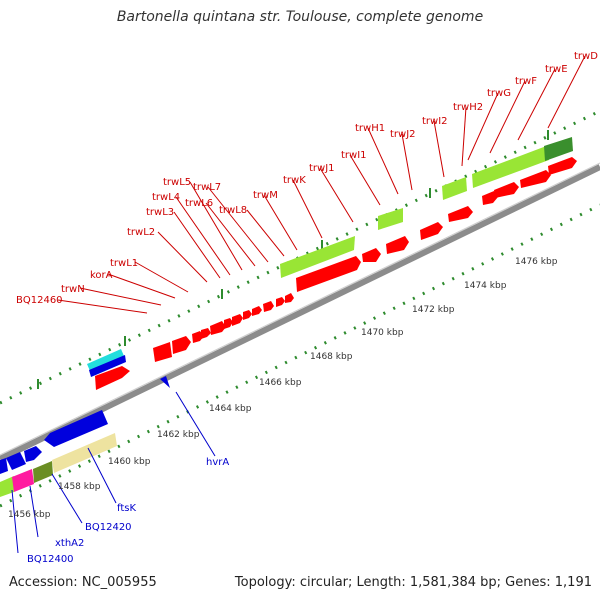  What do you see at coordinates (370, 128) in the screenshot?
I see `gene-label-trwH1: trwH1` at bounding box center [370, 128].